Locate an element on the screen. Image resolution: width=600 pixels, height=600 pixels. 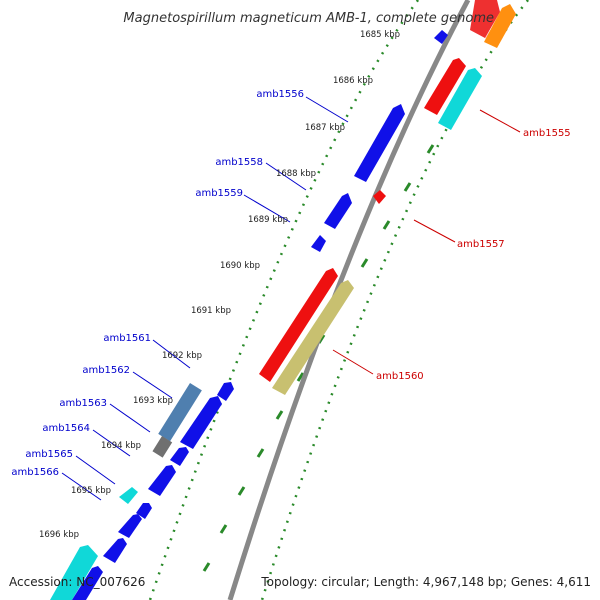
gene-arrow-amb1561 is located at coordinates (225, 391).